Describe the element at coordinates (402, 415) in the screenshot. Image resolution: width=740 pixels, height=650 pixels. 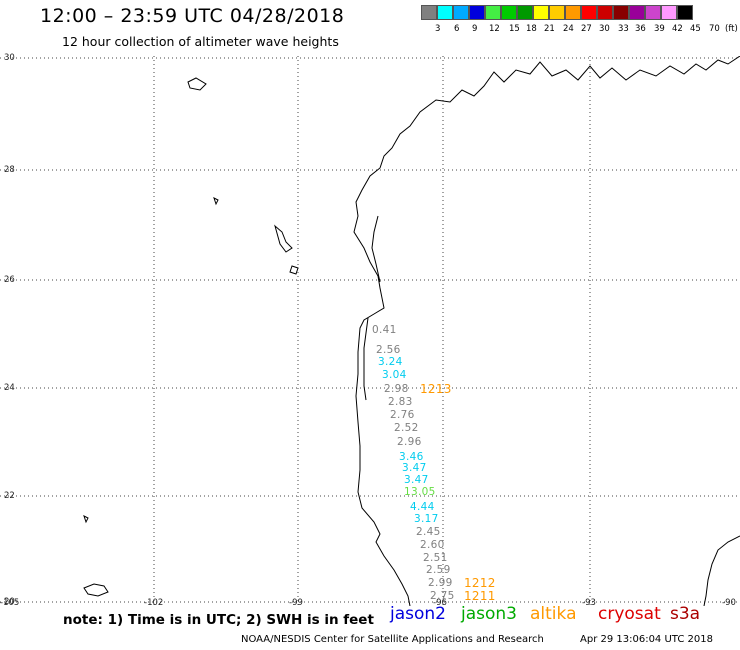
I see `wave-height-value: 2.76` at that location.